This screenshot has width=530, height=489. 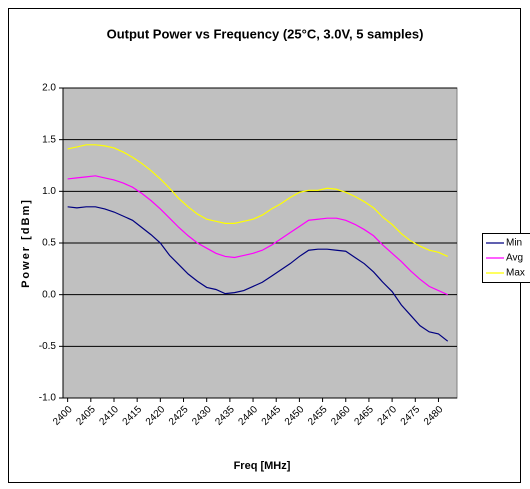 I want to click on y-tick-label: -1.0, so click(x=48, y=398).